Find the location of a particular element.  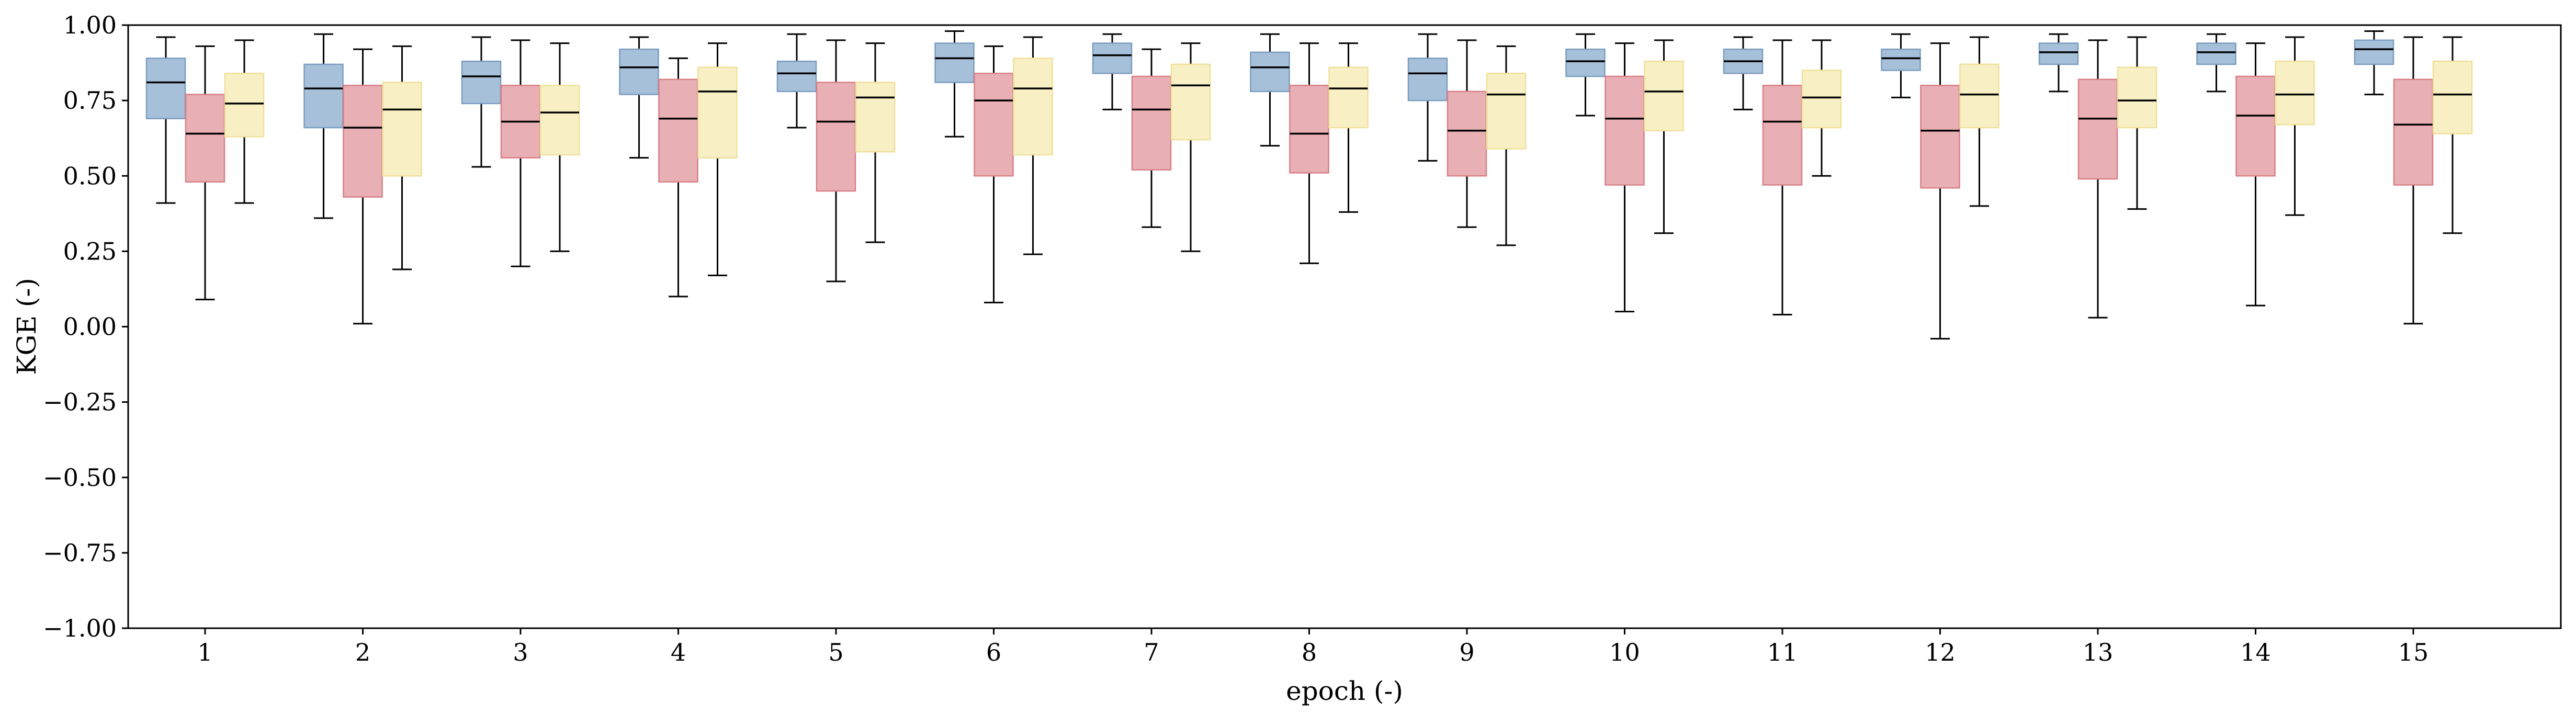

y-tick-label: 0.75 is located at coordinates (90, 100).